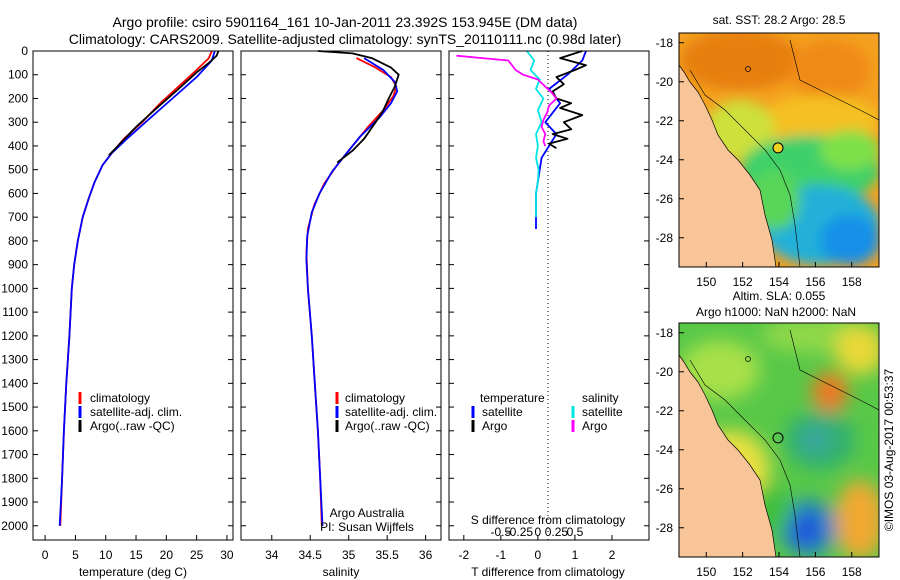 The image size is (900, 580). I want to click on legend-label-t-argo: Argo, so click(495, 426).